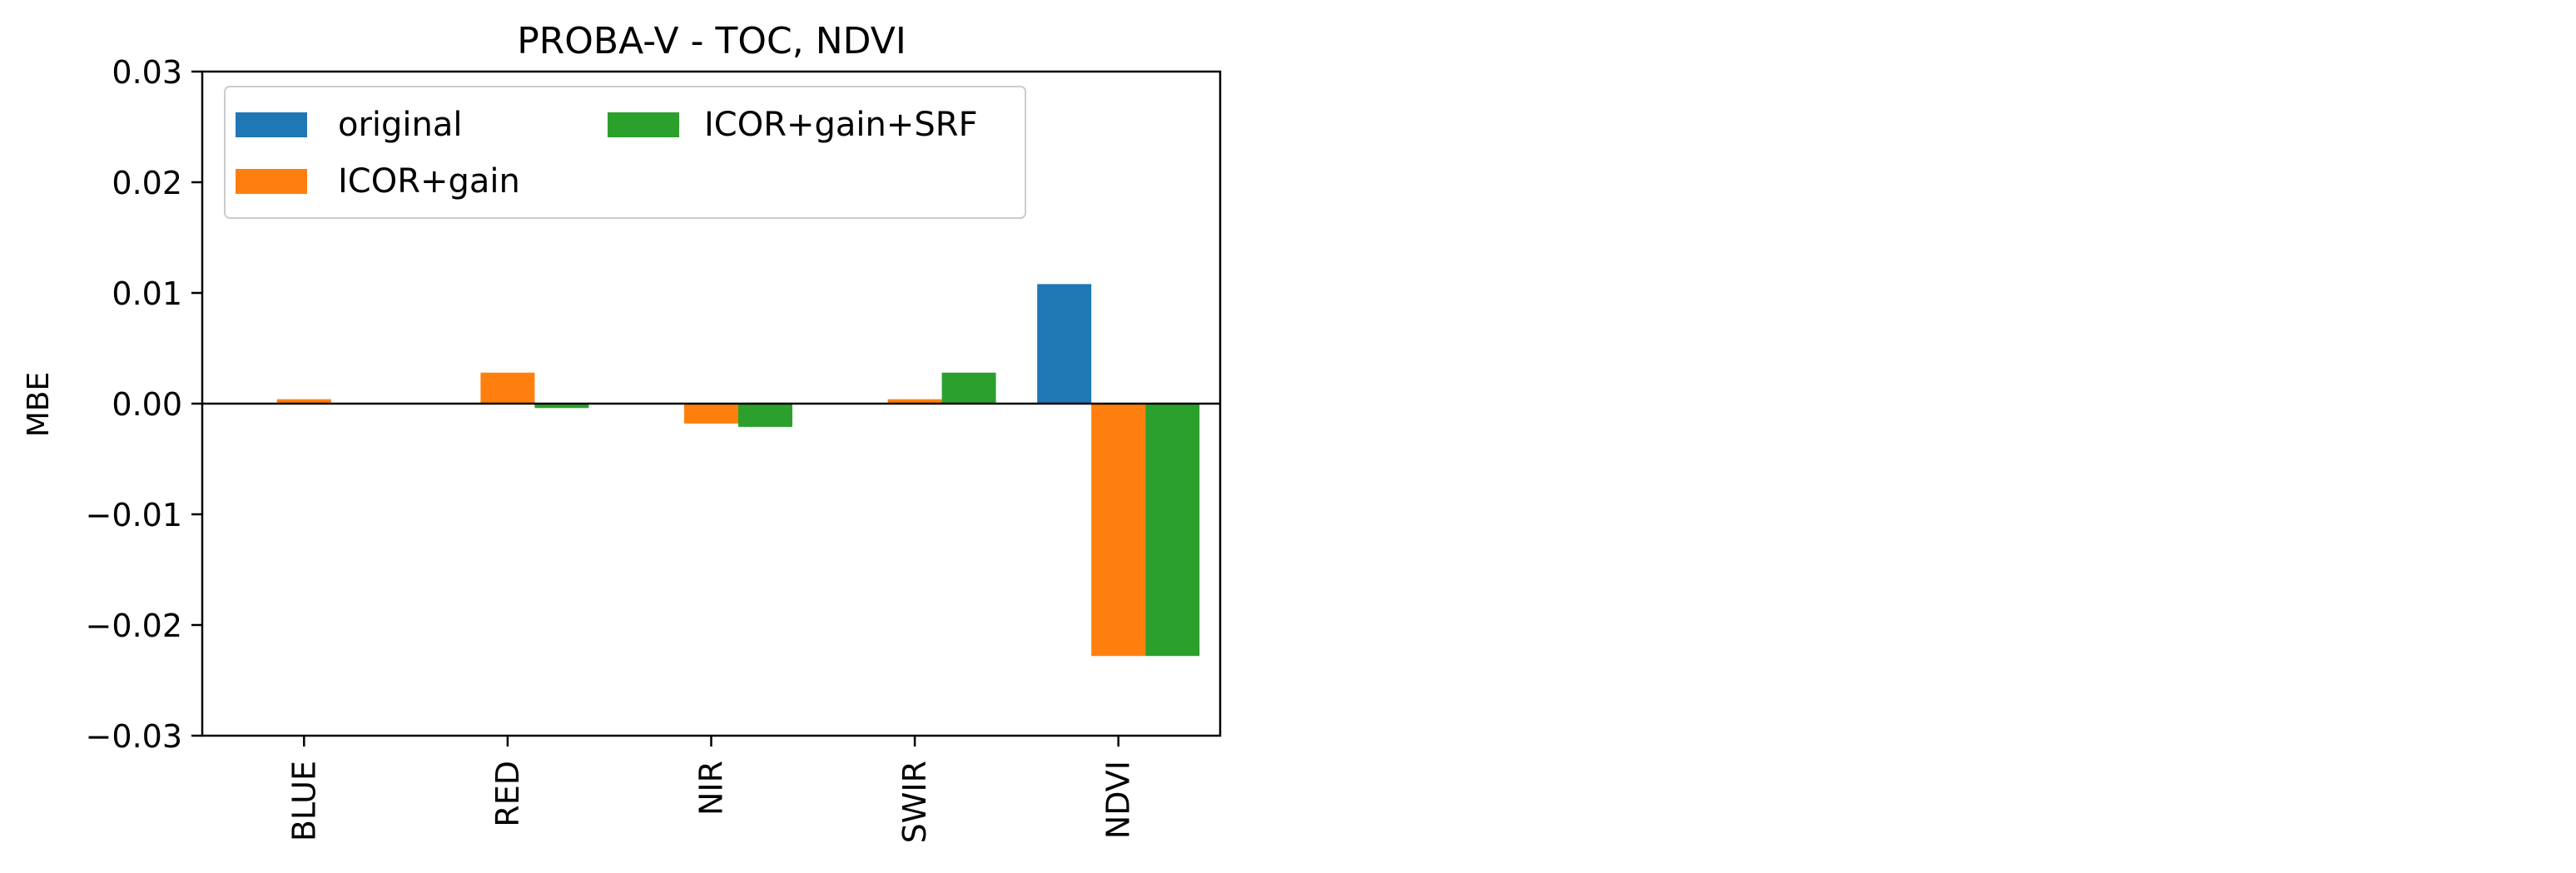  I want to click on y-tick-label: −0.01, so click(134, 515).